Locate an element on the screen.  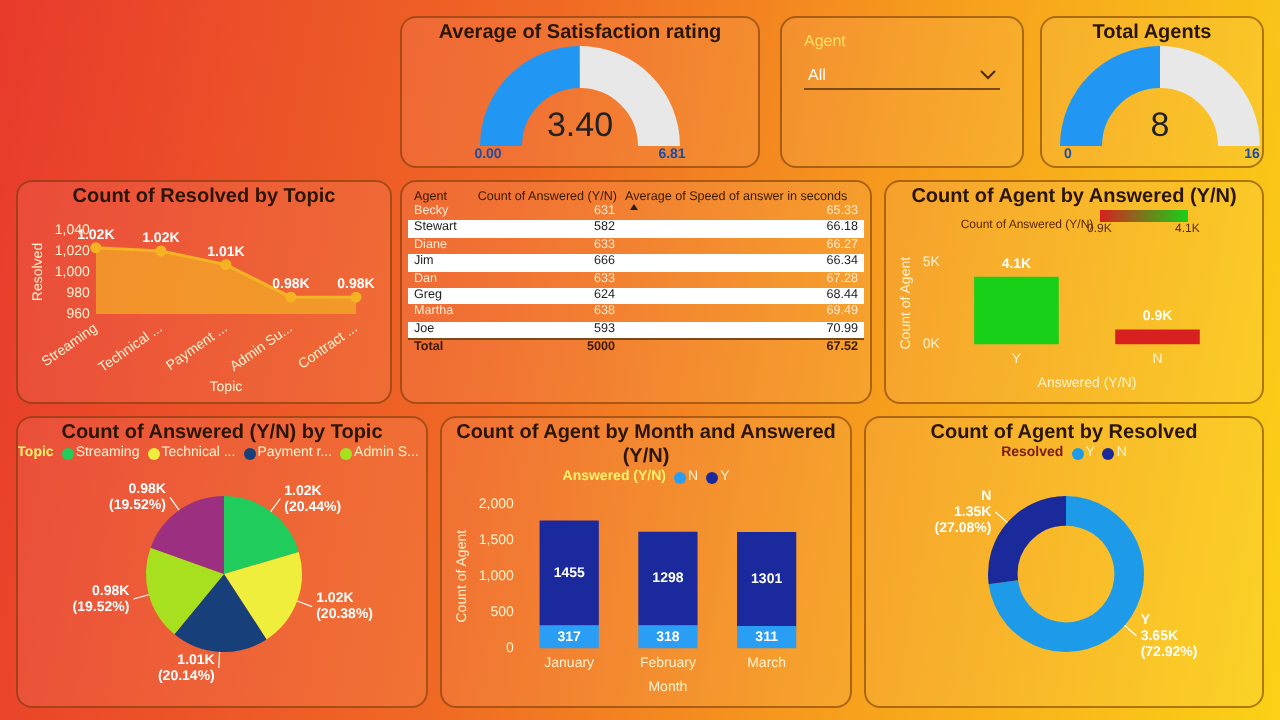
chart-title: Total Agents is located at coordinates (1152, 34).